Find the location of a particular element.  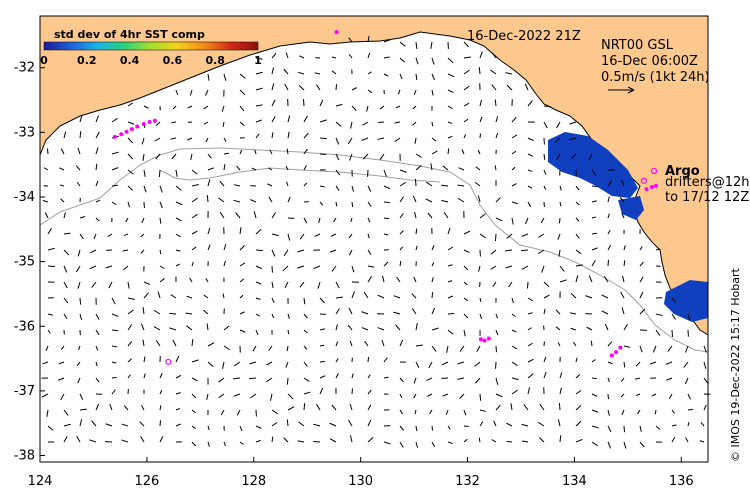

analysis-time: 16-Dec 06:00Z is located at coordinates (649, 61).